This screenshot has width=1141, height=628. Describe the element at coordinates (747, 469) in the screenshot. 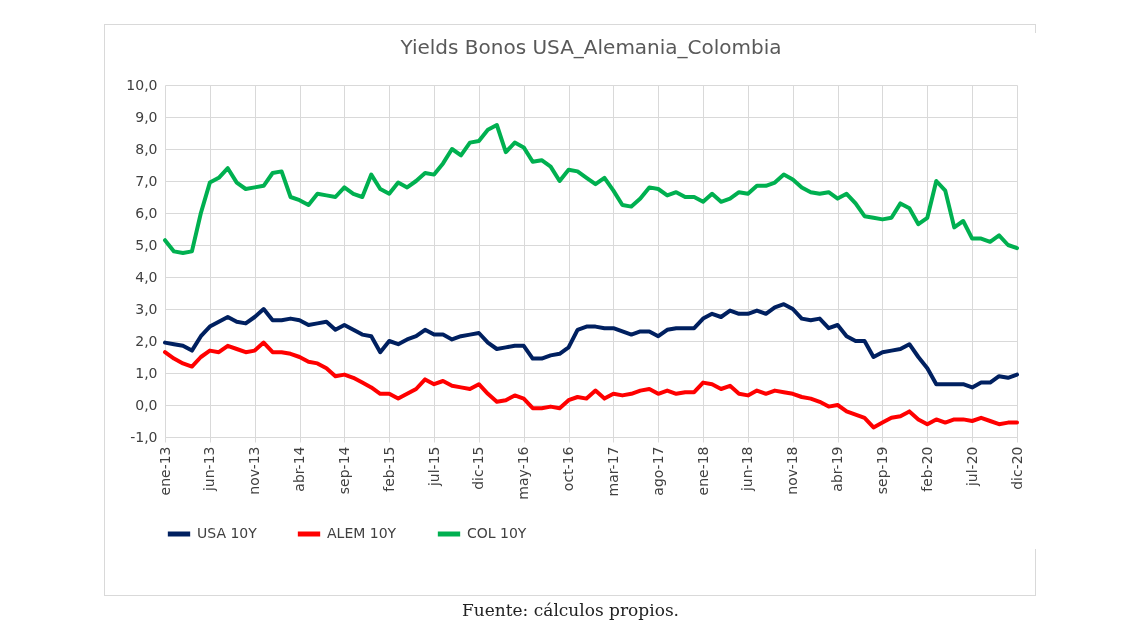

I see `x-tick-label: jun-18` at that location.